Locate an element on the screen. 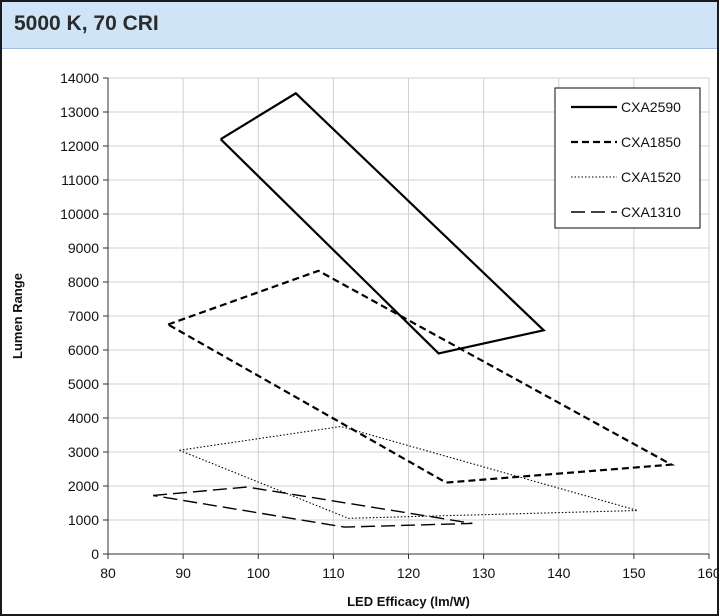 The height and width of the screenshot is (616, 720). y-tick-label: 4000 is located at coordinates (83, 418).